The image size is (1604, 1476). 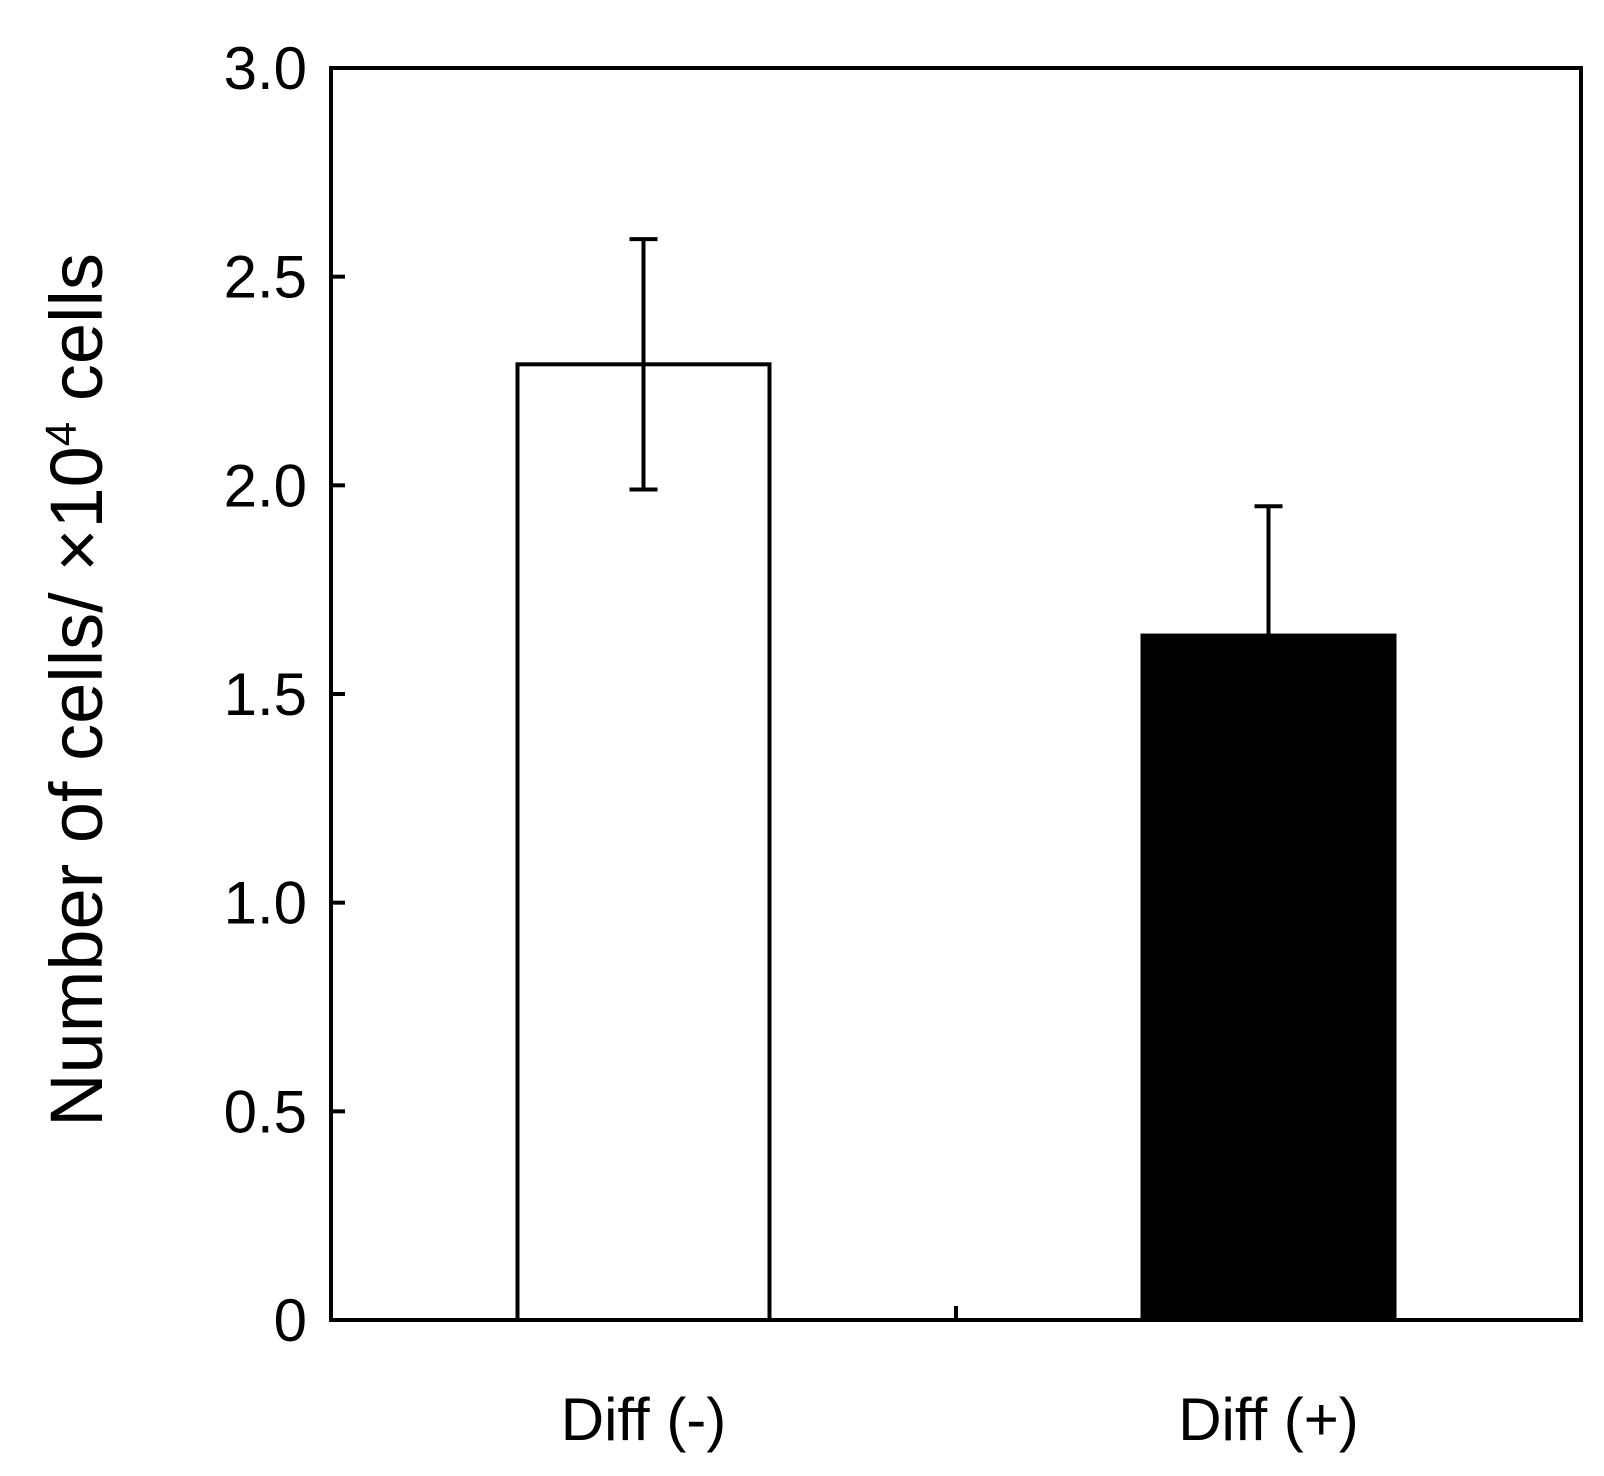 I want to click on x-axis: Diff (-) Diff (+), so click(x=960, y=1379).